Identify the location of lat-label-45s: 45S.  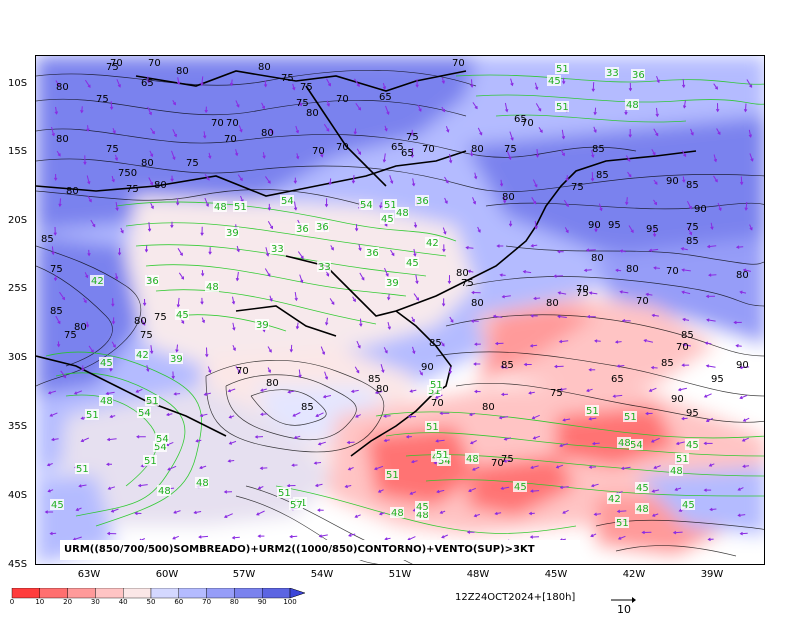
(18, 564).